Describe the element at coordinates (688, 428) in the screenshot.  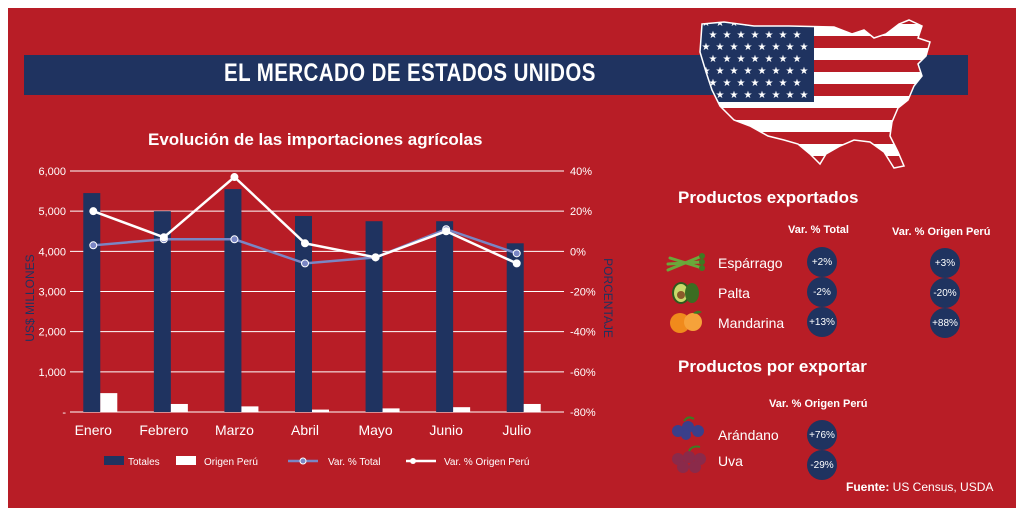
I see `blueberry-icon` at that location.